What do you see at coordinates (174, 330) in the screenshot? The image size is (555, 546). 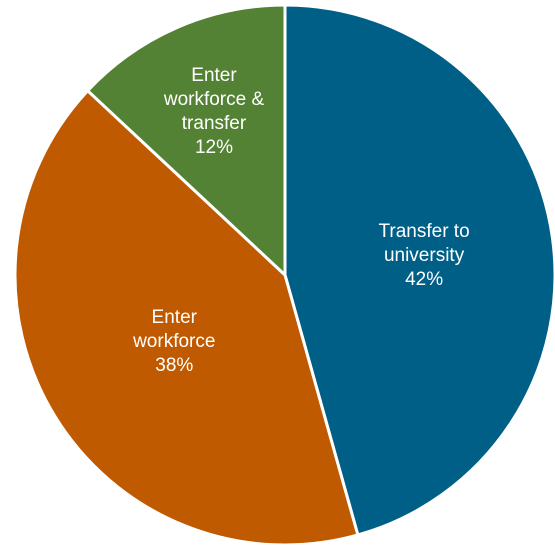 I see `category-label: Enter workforce` at bounding box center [174, 330].